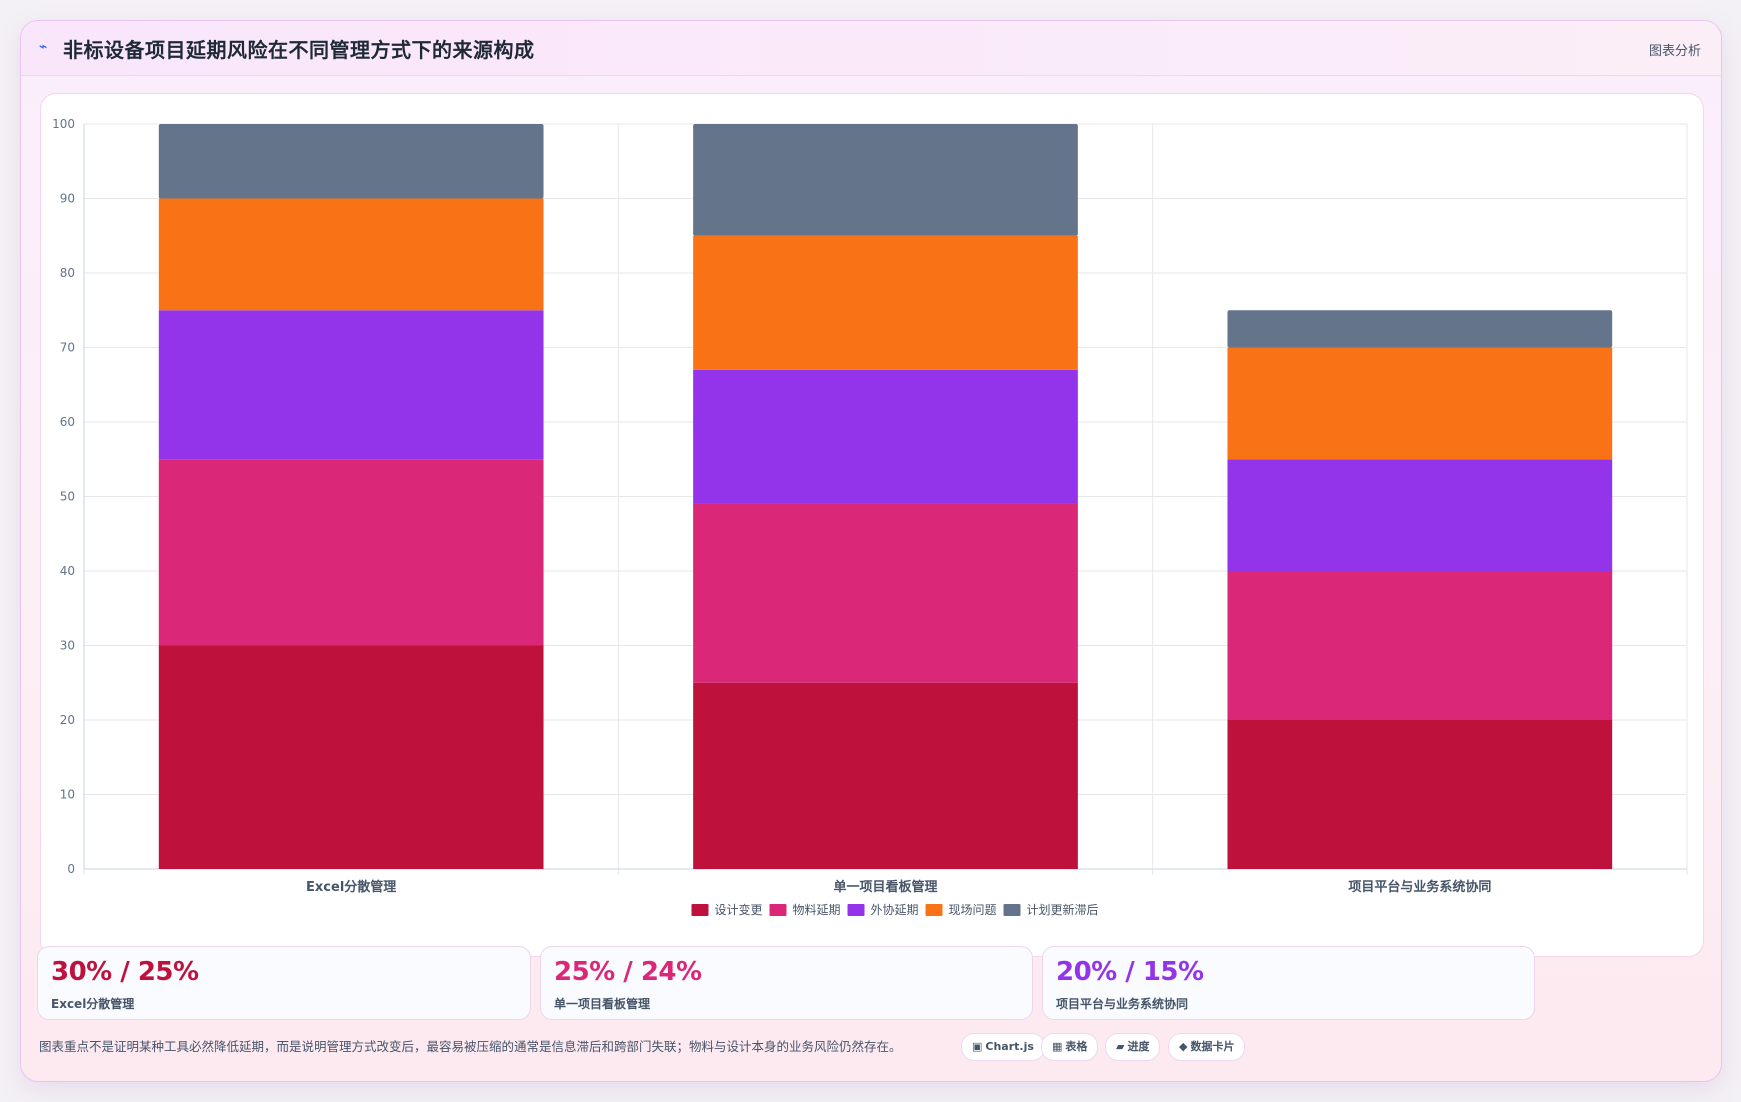 The height and width of the screenshot is (1102, 1741). Describe the element at coordinates (973, 910) in the screenshot. I see `legend-label: 现场问题` at that location.